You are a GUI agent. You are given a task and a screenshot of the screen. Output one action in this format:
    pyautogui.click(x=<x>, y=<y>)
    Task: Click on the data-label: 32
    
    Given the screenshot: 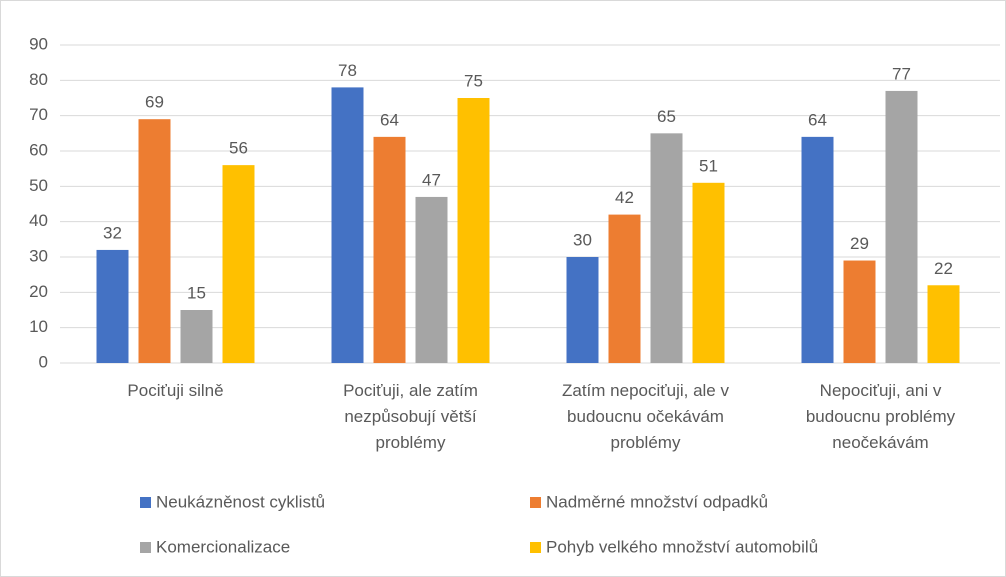 What is the action you would take?
    pyautogui.click(x=112, y=232)
    